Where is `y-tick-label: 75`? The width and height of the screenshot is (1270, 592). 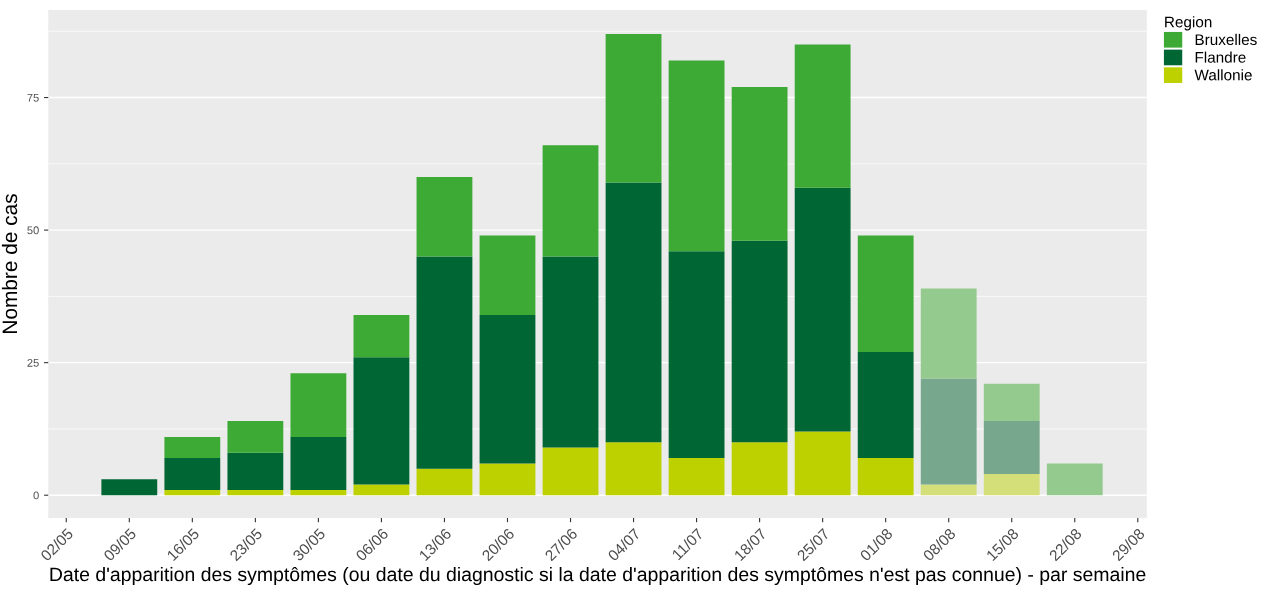 y-tick-label: 75 is located at coordinates (33, 97).